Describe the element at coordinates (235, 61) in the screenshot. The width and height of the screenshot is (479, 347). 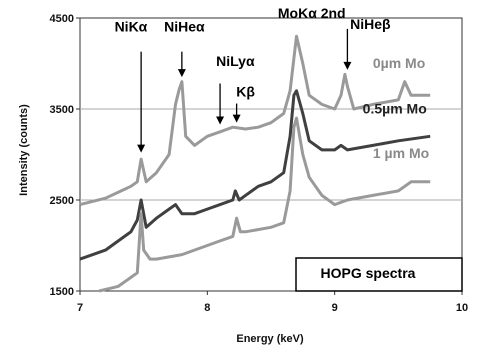
I see `peak-annotation: NiLyα` at that location.